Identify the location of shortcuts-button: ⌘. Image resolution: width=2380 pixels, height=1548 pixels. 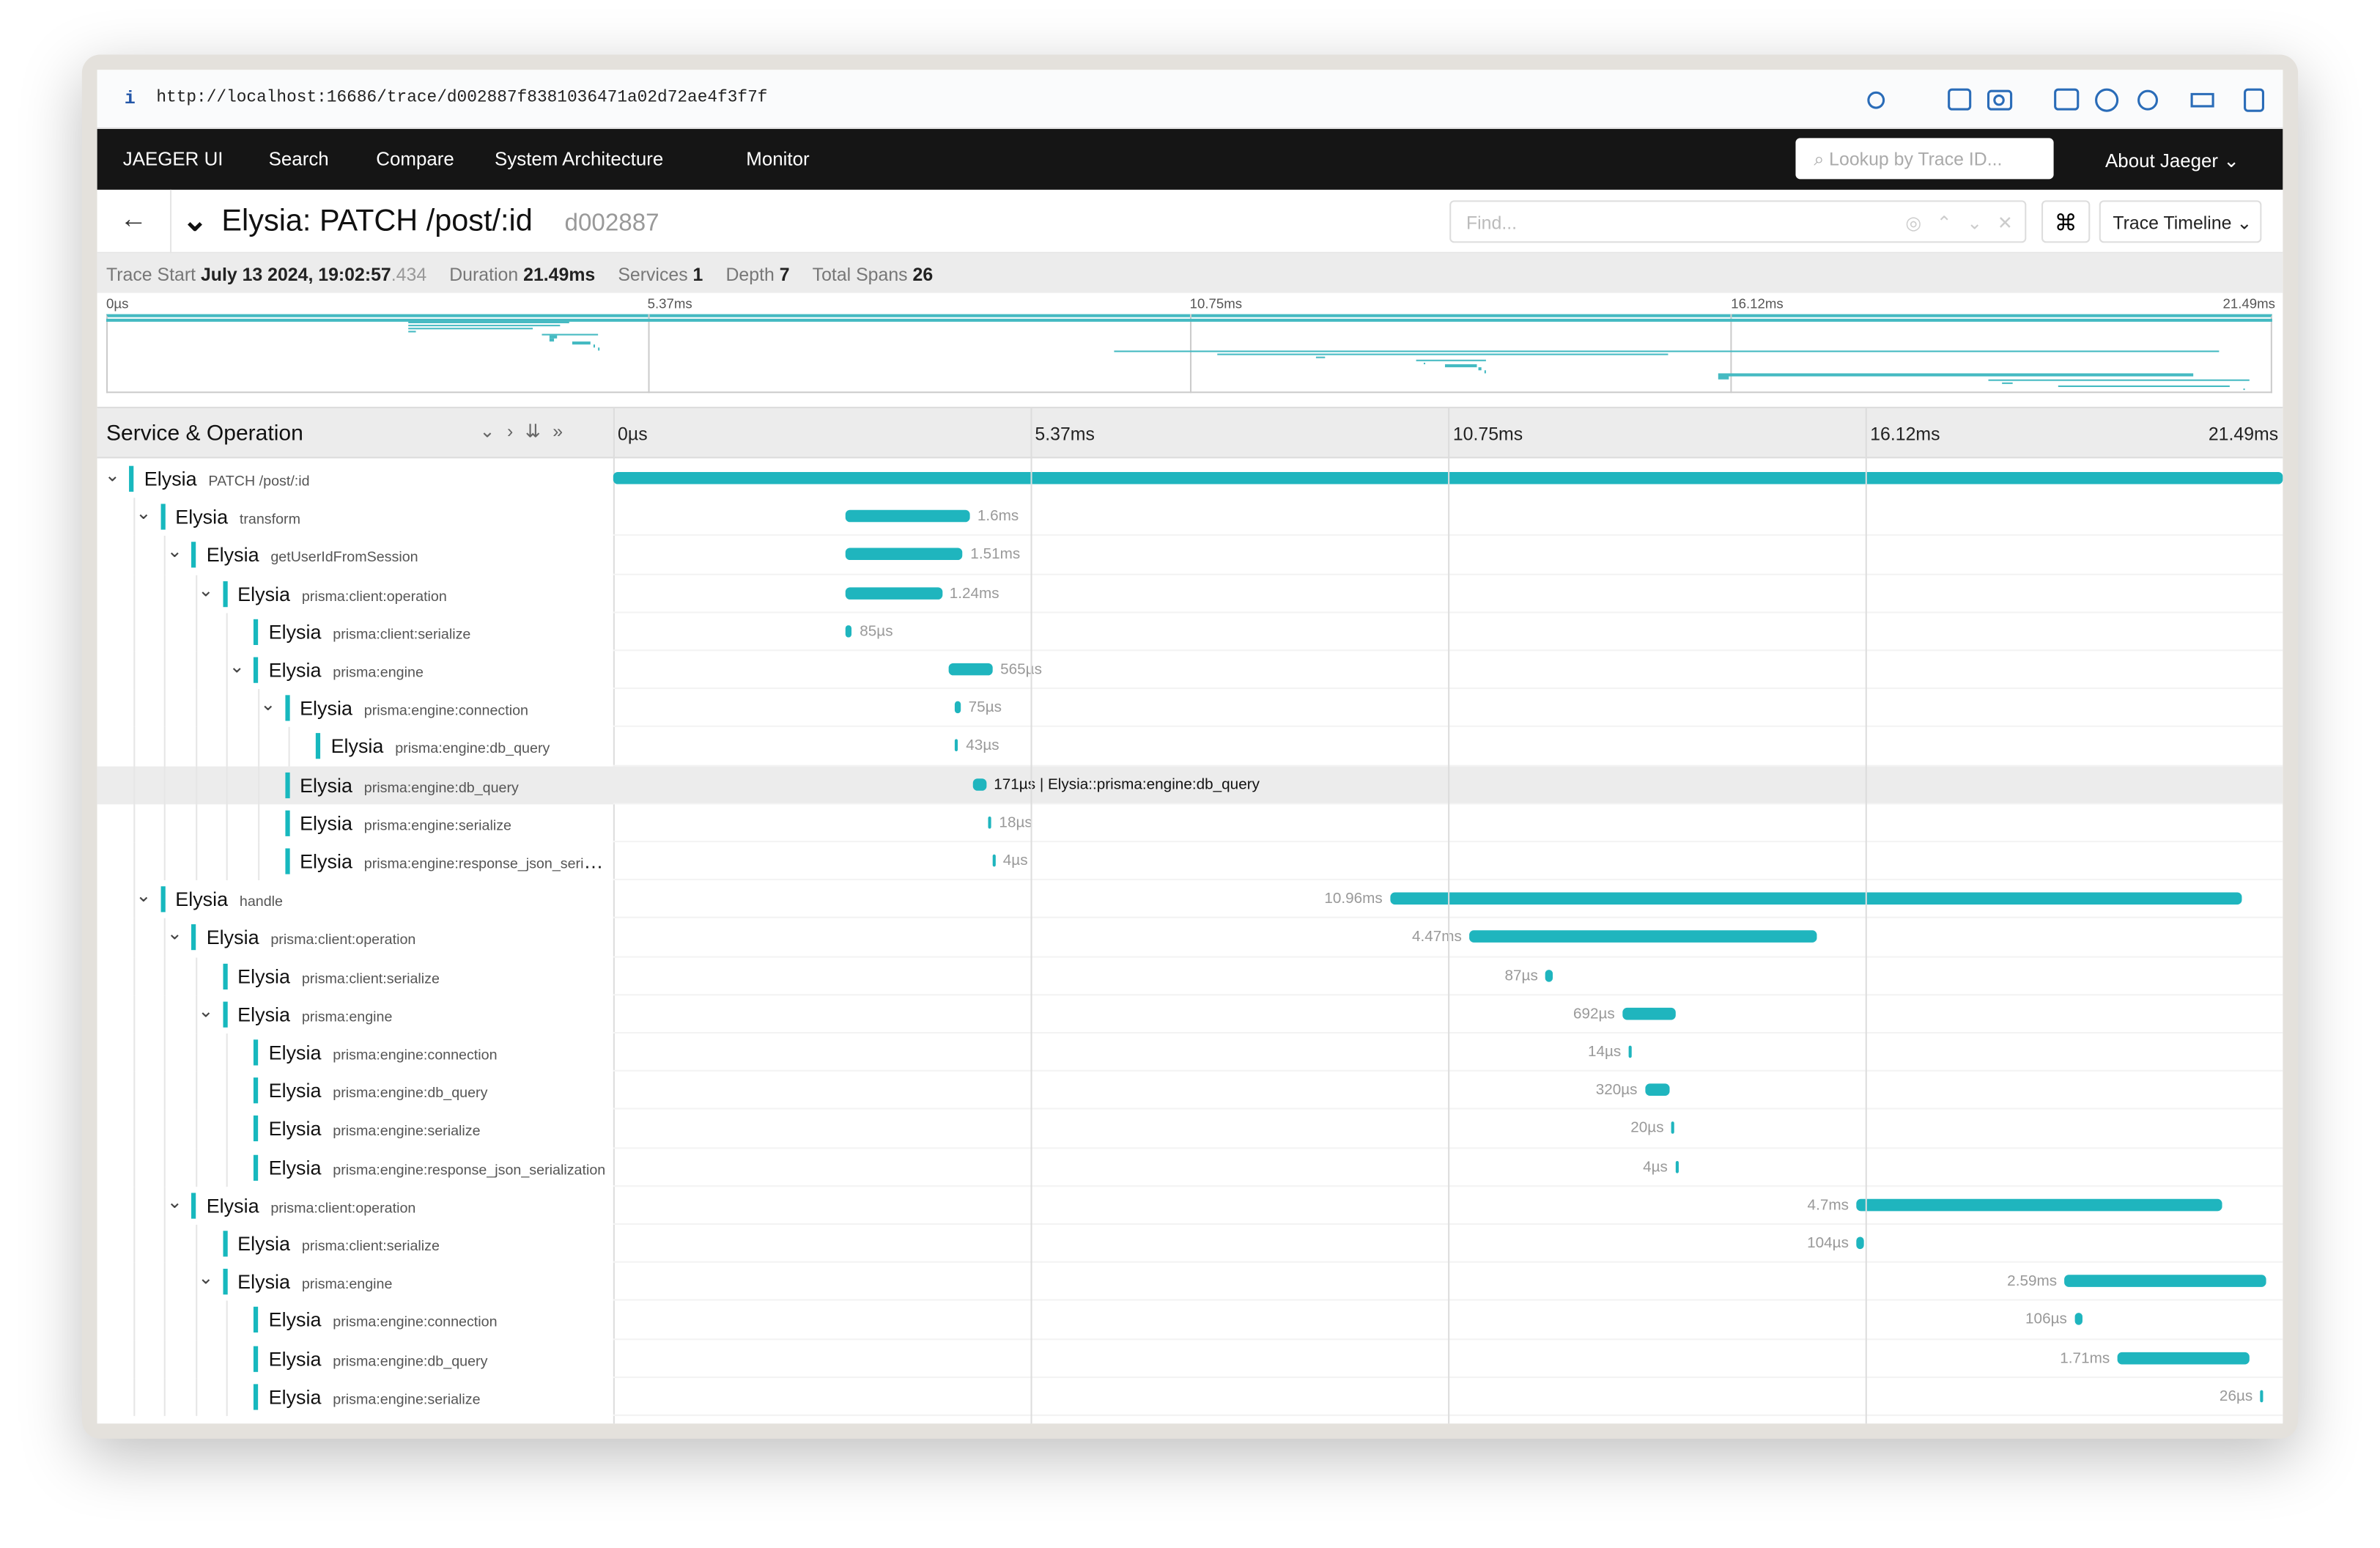
(2066, 221).